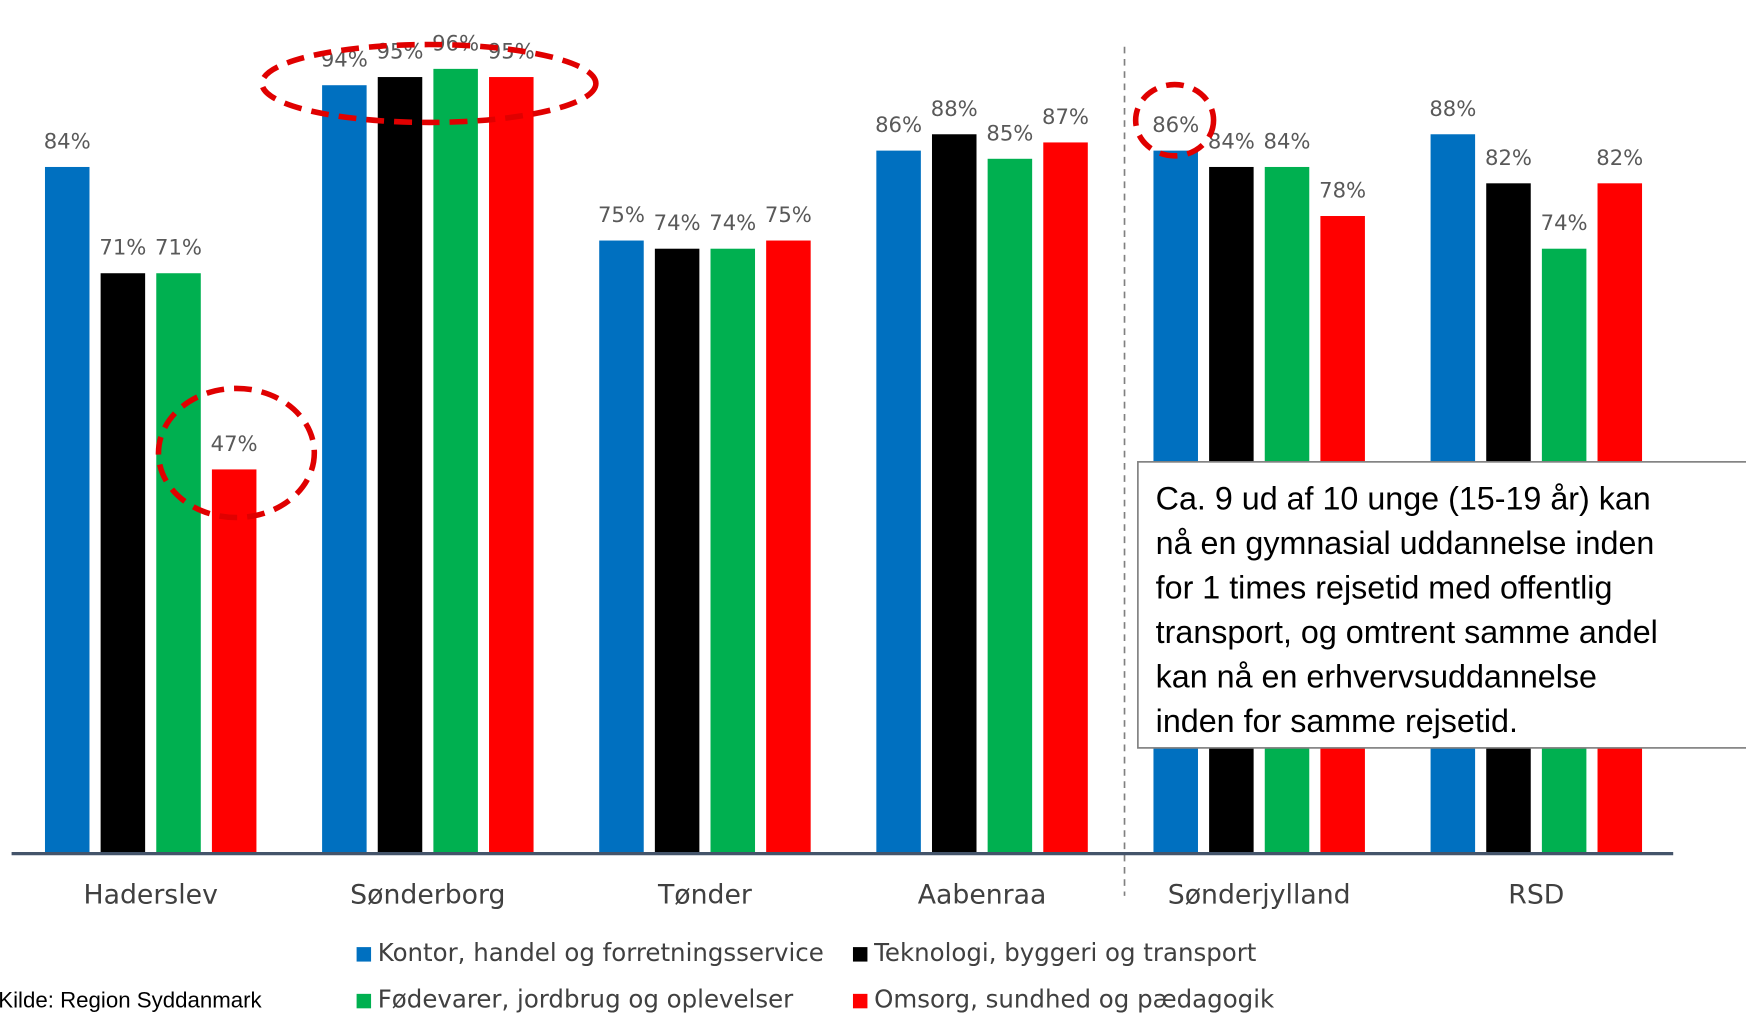 The height and width of the screenshot is (1015, 1746). I want to click on annotation-line: Ca. 9 ud af 10 unge (15-19 år) kan, so click(1403, 498).